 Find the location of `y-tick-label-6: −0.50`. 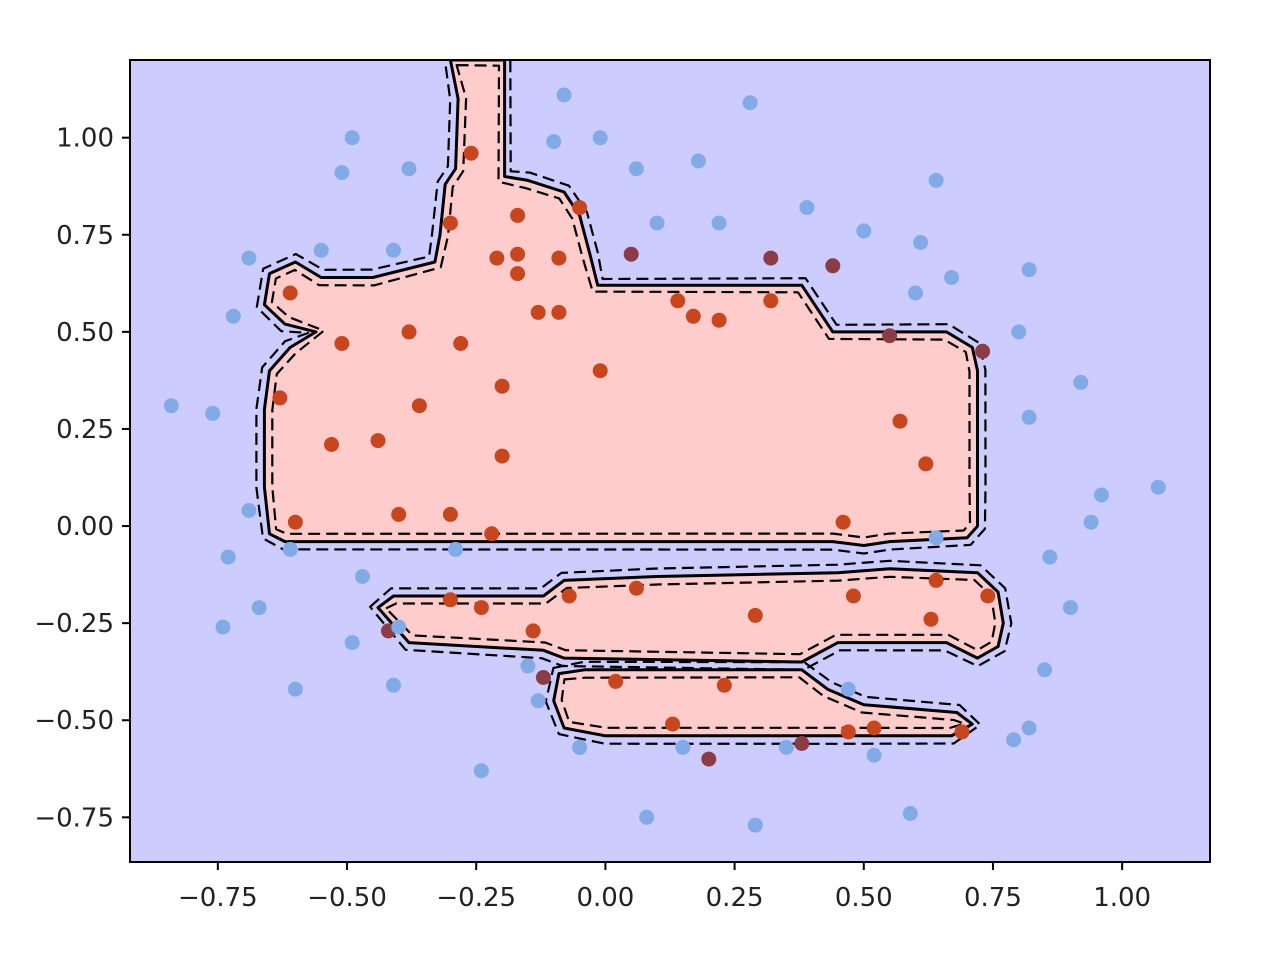

y-tick-label-6: −0.50 is located at coordinates (74, 721).